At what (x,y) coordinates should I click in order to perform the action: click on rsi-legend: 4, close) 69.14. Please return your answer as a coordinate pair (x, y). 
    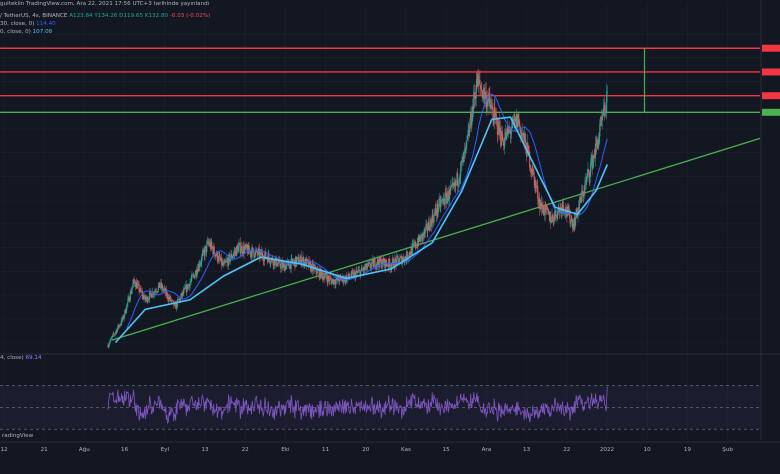
    Looking at the image, I should click on (21, 358).